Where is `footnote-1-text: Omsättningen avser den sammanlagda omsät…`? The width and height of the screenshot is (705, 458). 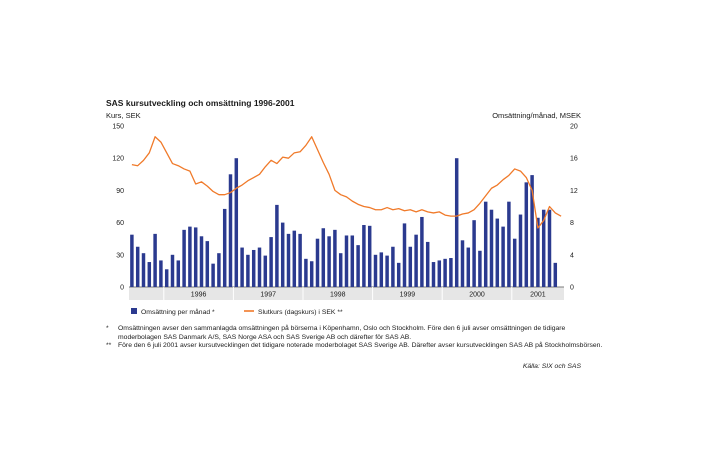
footnote-1-text: Omsättningen avser den sammanlagda omsät… is located at coordinates (342, 333).